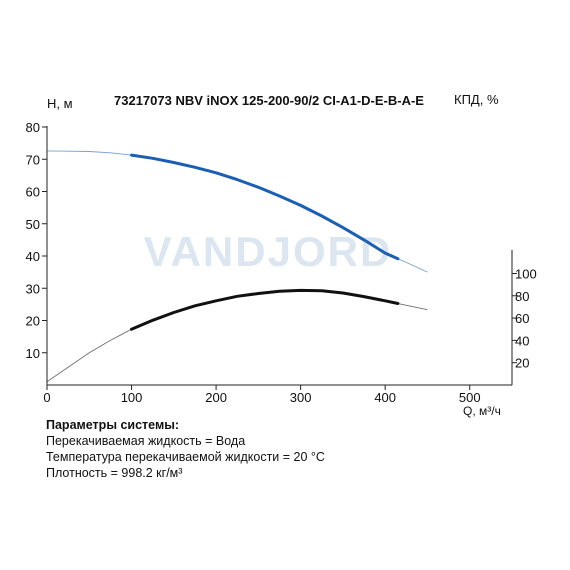  Describe the element at coordinates (482, 411) in the screenshot. I see `x-axis-label: Q, м³/ч` at that location.